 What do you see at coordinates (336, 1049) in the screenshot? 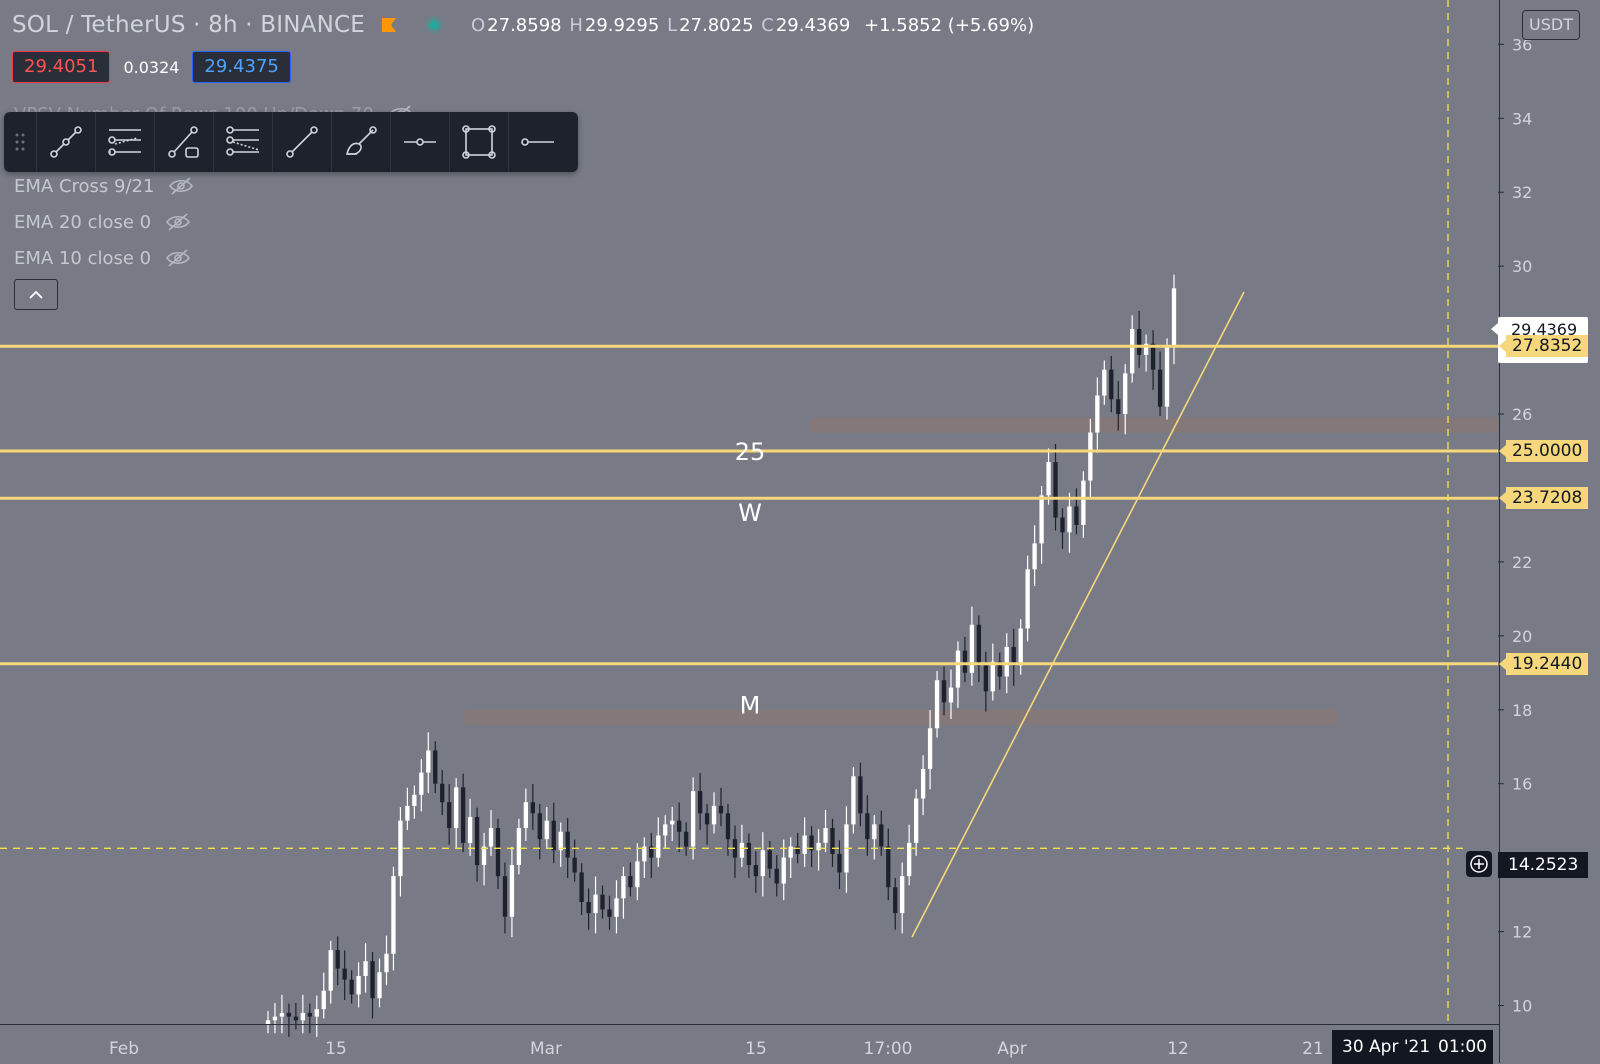
I see `x-tick-label: 15` at bounding box center [336, 1049].